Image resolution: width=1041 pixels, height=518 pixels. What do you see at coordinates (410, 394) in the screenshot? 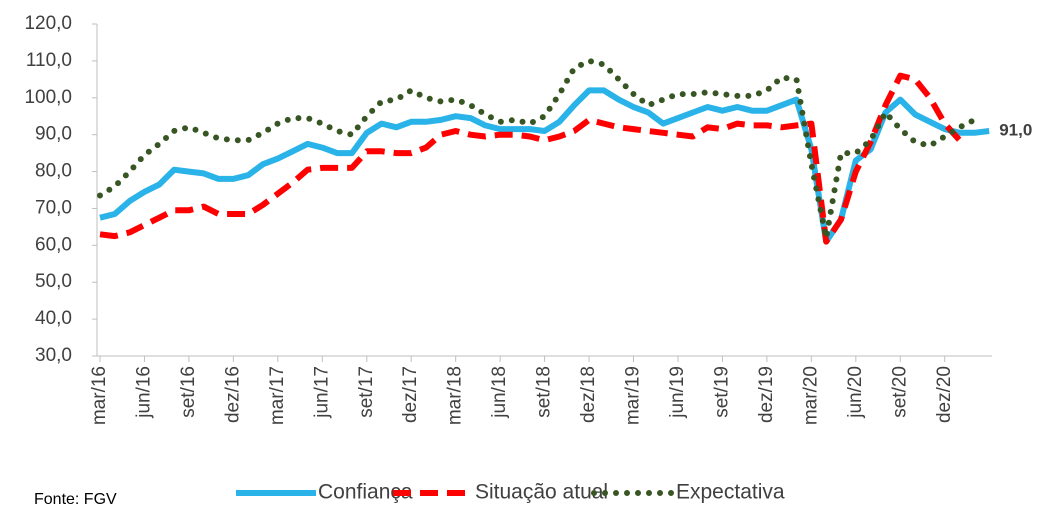
I see `x-tick-label: dez/17` at bounding box center [410, 394].